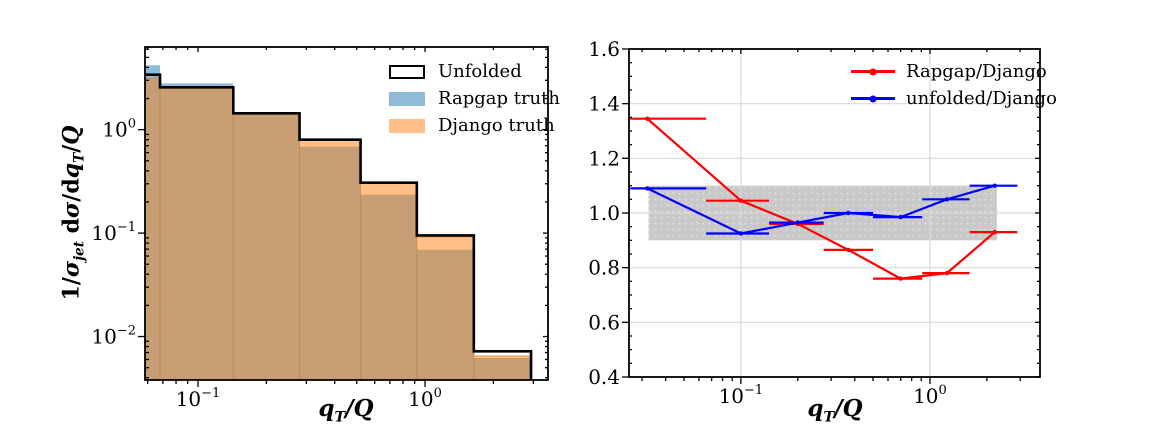  I want to click on left-x-axis-label: qT/Q, so click(346, 410).